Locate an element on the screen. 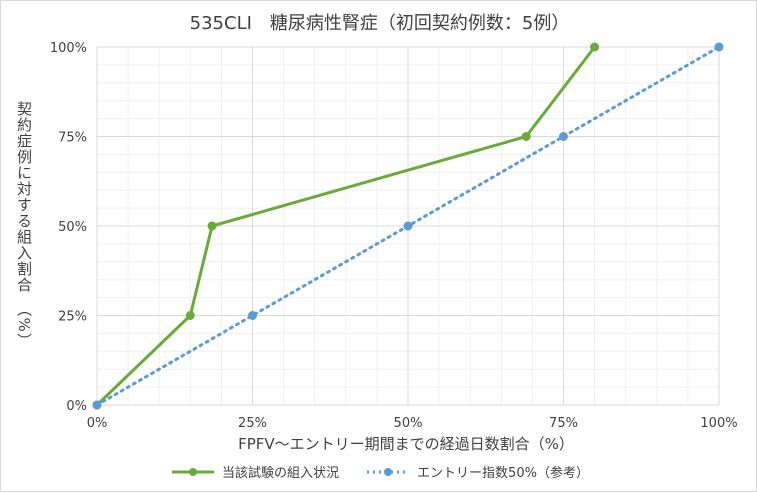 Image resolution: width=757 pixels, height=493 pixels. y-tick-label: 0% is located at coordinates (76, 406).